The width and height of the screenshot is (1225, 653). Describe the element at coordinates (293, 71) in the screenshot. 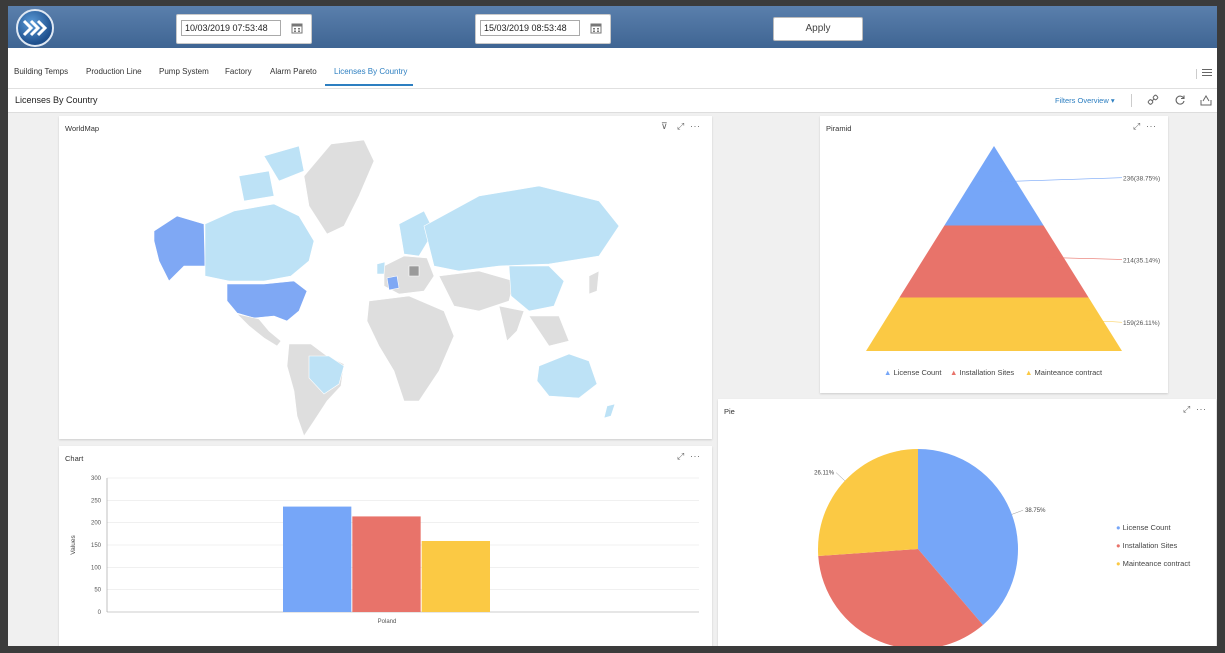

I see `tab-alarm-pareto: Alarm Pareto` at that location.